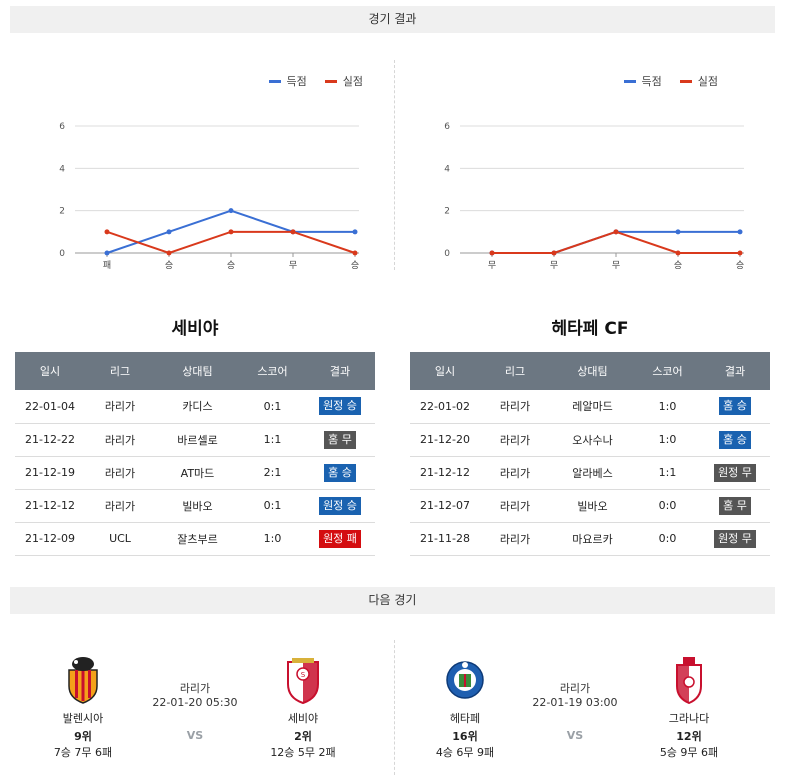 The width and height of the screenshot is (788, 780). Describe the element at coordinates (50, 539) in the screenshot. I see `cell-date: 21-12-09` at that location.